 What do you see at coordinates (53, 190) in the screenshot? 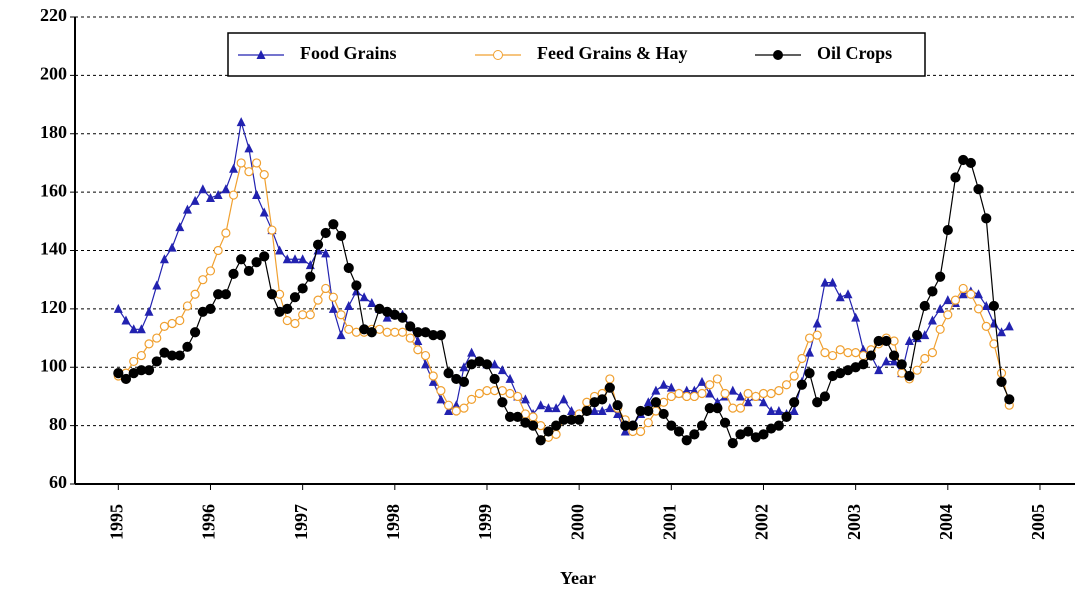
I see `y-tick-label: 160` at bounding box center [53, 190].